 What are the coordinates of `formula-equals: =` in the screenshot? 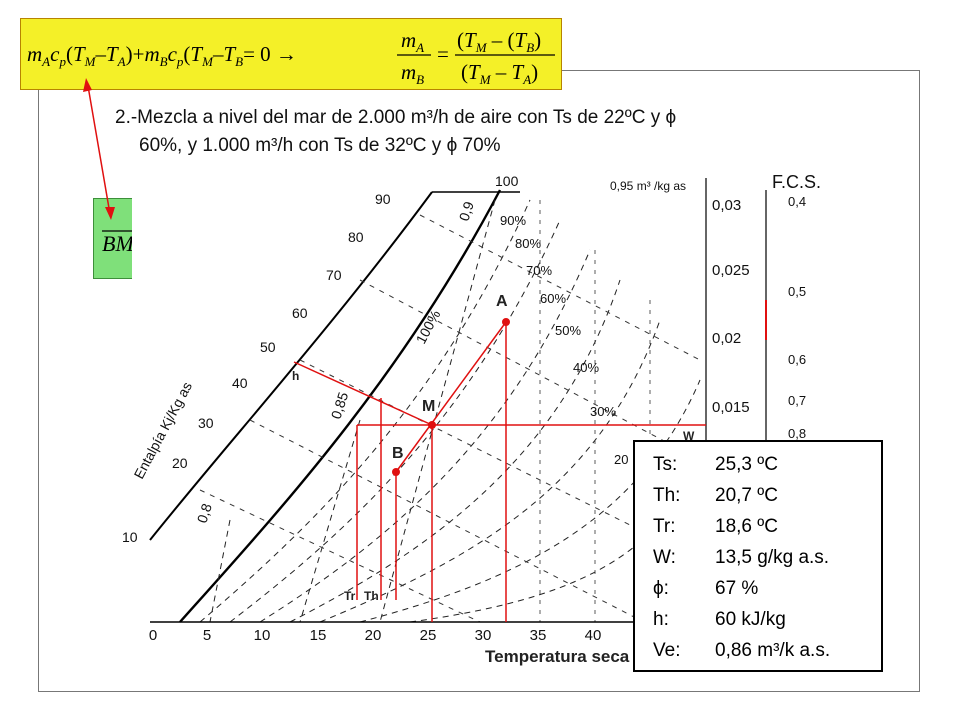 It's located at (443, 54).